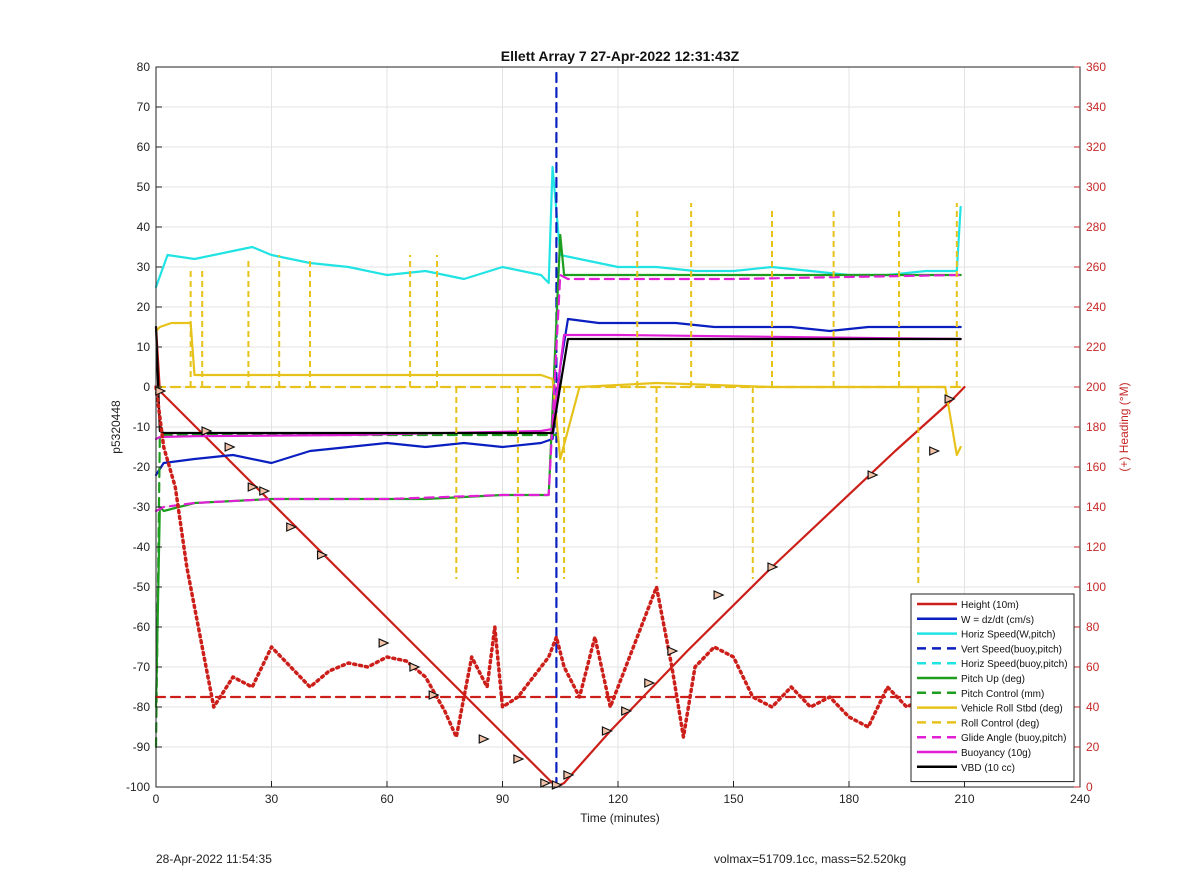  Describe the element at coordinates (849, 799) in the screenshot. I see `x-tick-label: 180` at that location.